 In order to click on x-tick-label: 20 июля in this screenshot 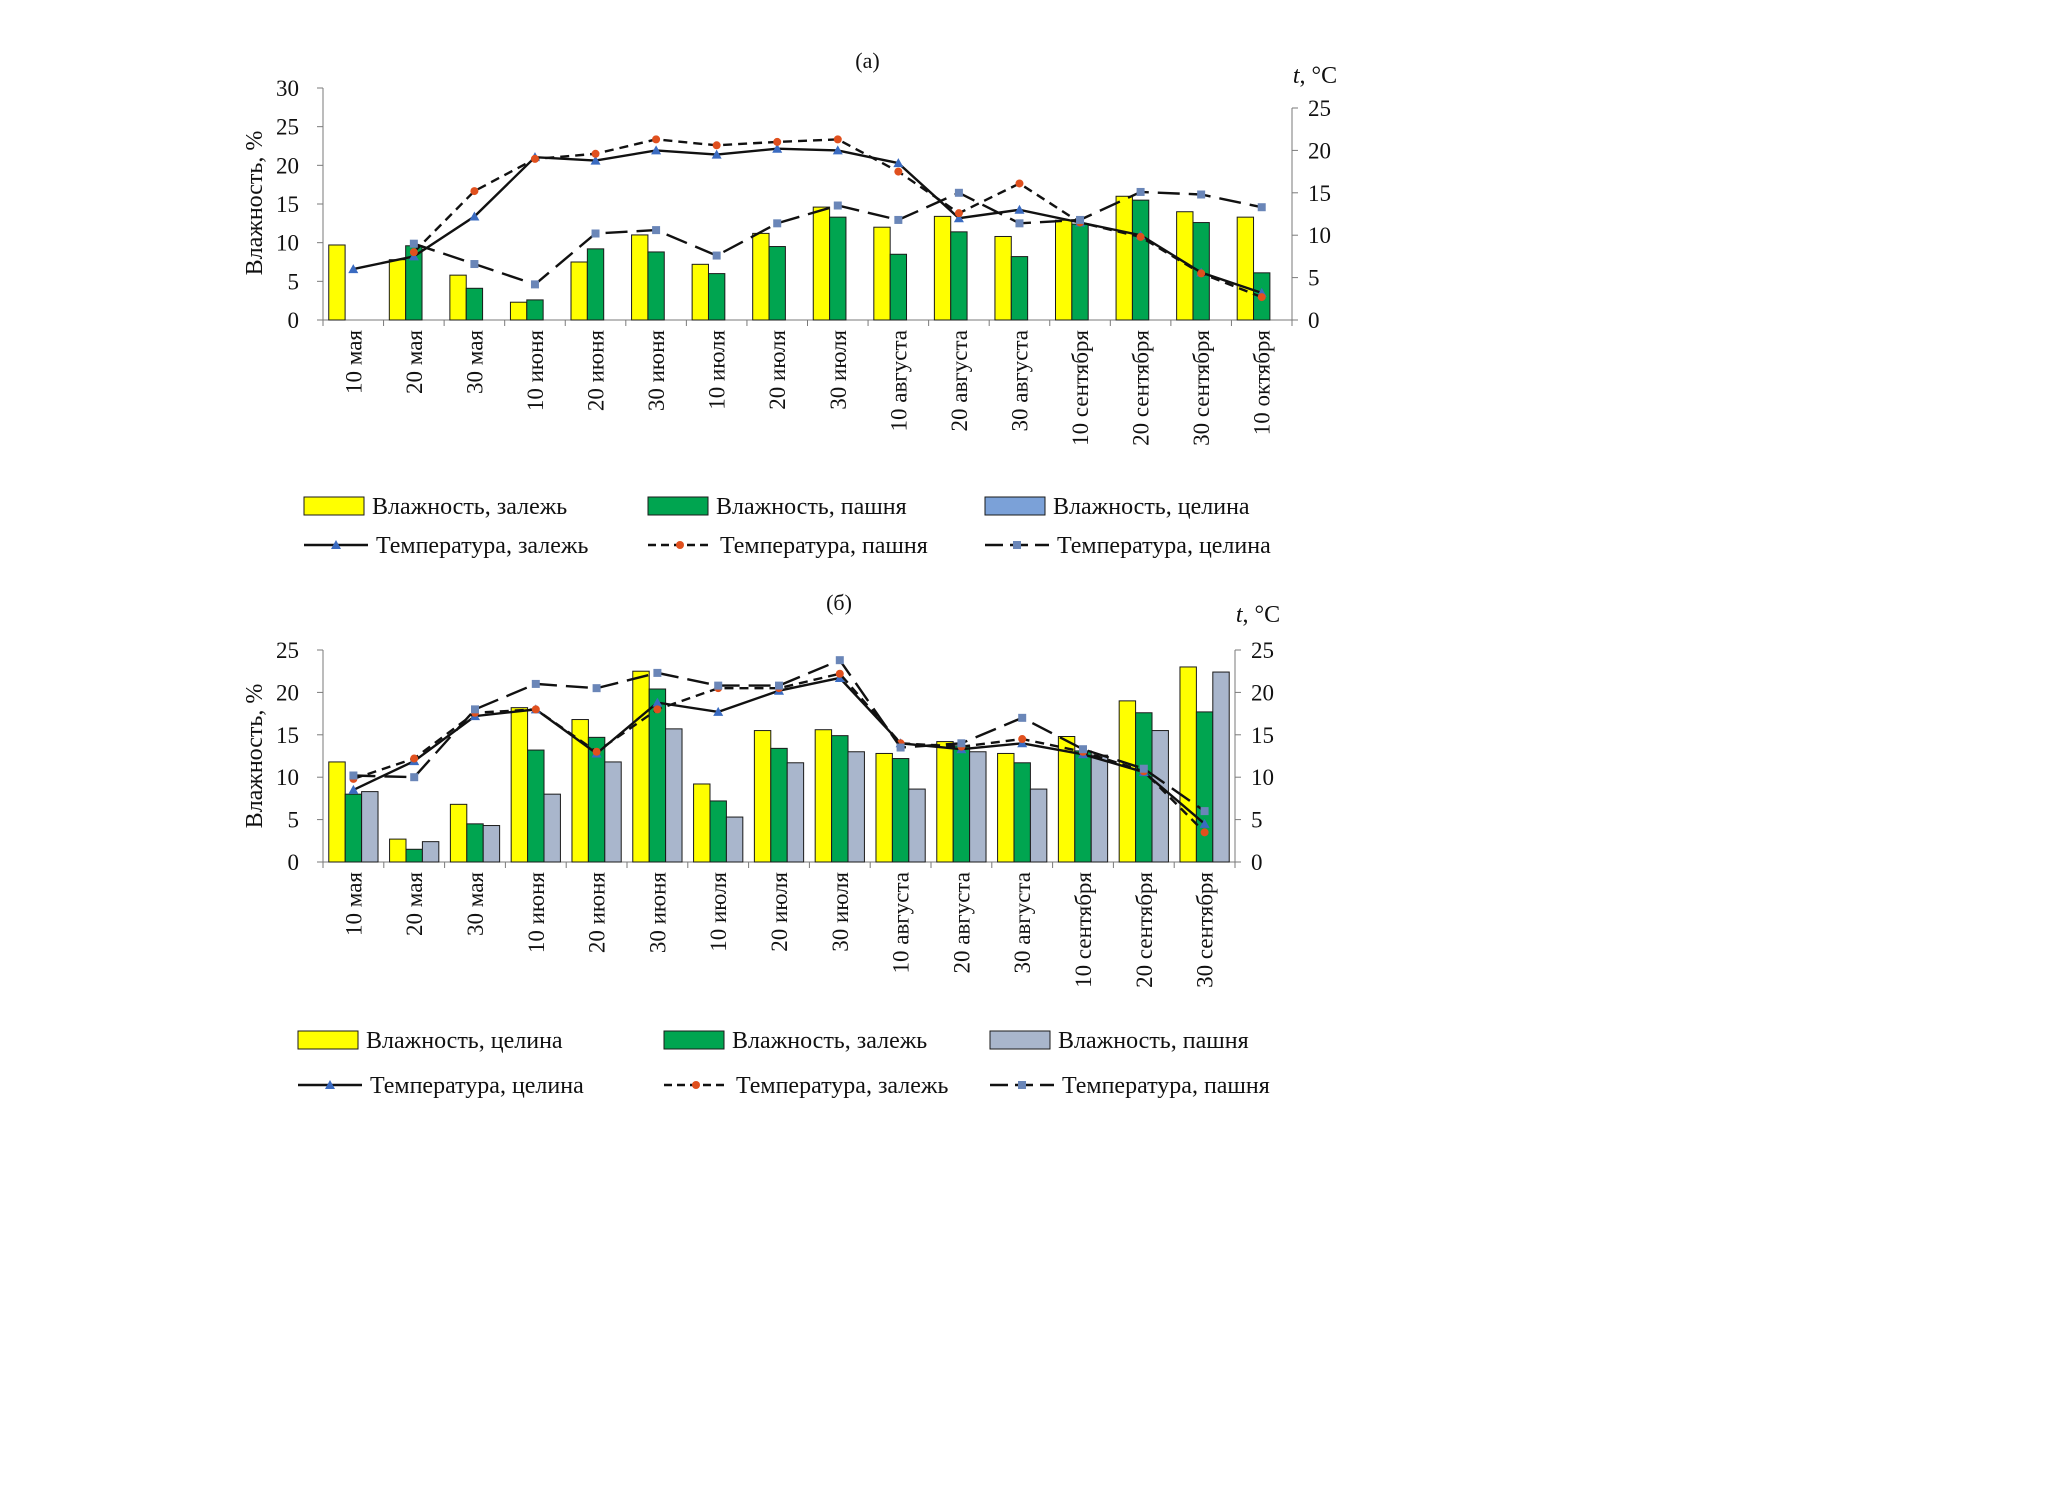, I will do `click(777, 370)`.